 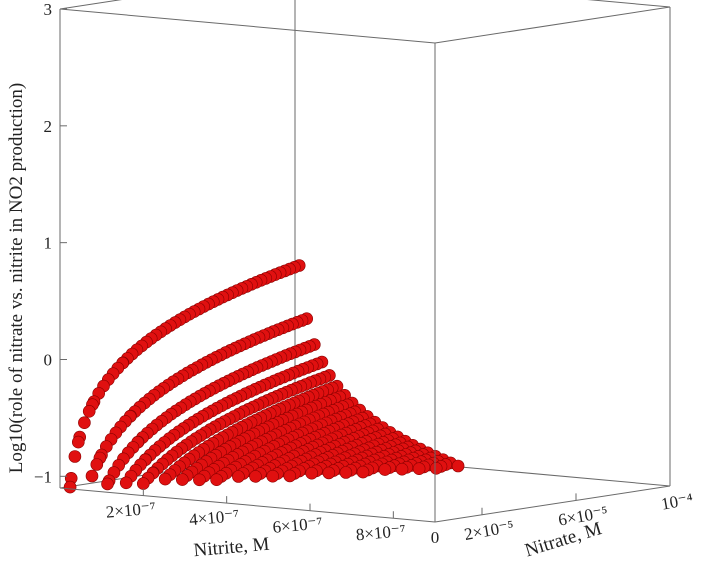 What do you see at coordinates (48, 243) in the screenshot?
I see `z-tick-label: 1` at bounding box center [48, 243].